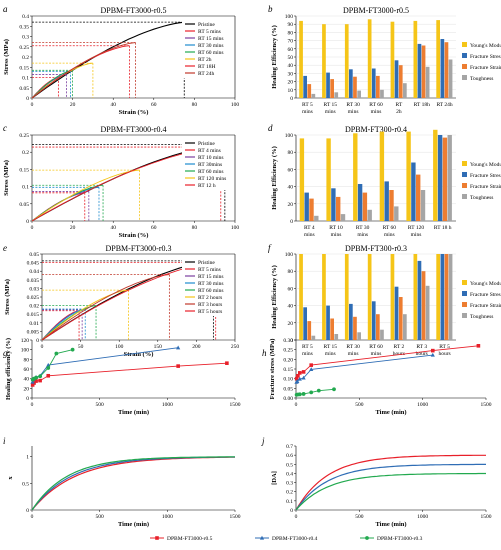 This screenshot has width=501, height=550. Describe the element at coordinates (133, 129) in the screenshot. I see `chart-title: DPBM-FT3000-r0.4` at that location.